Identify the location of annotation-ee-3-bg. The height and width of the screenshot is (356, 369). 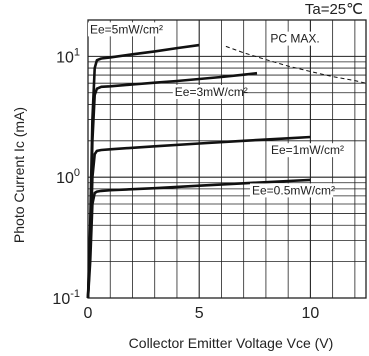
(207, 91).